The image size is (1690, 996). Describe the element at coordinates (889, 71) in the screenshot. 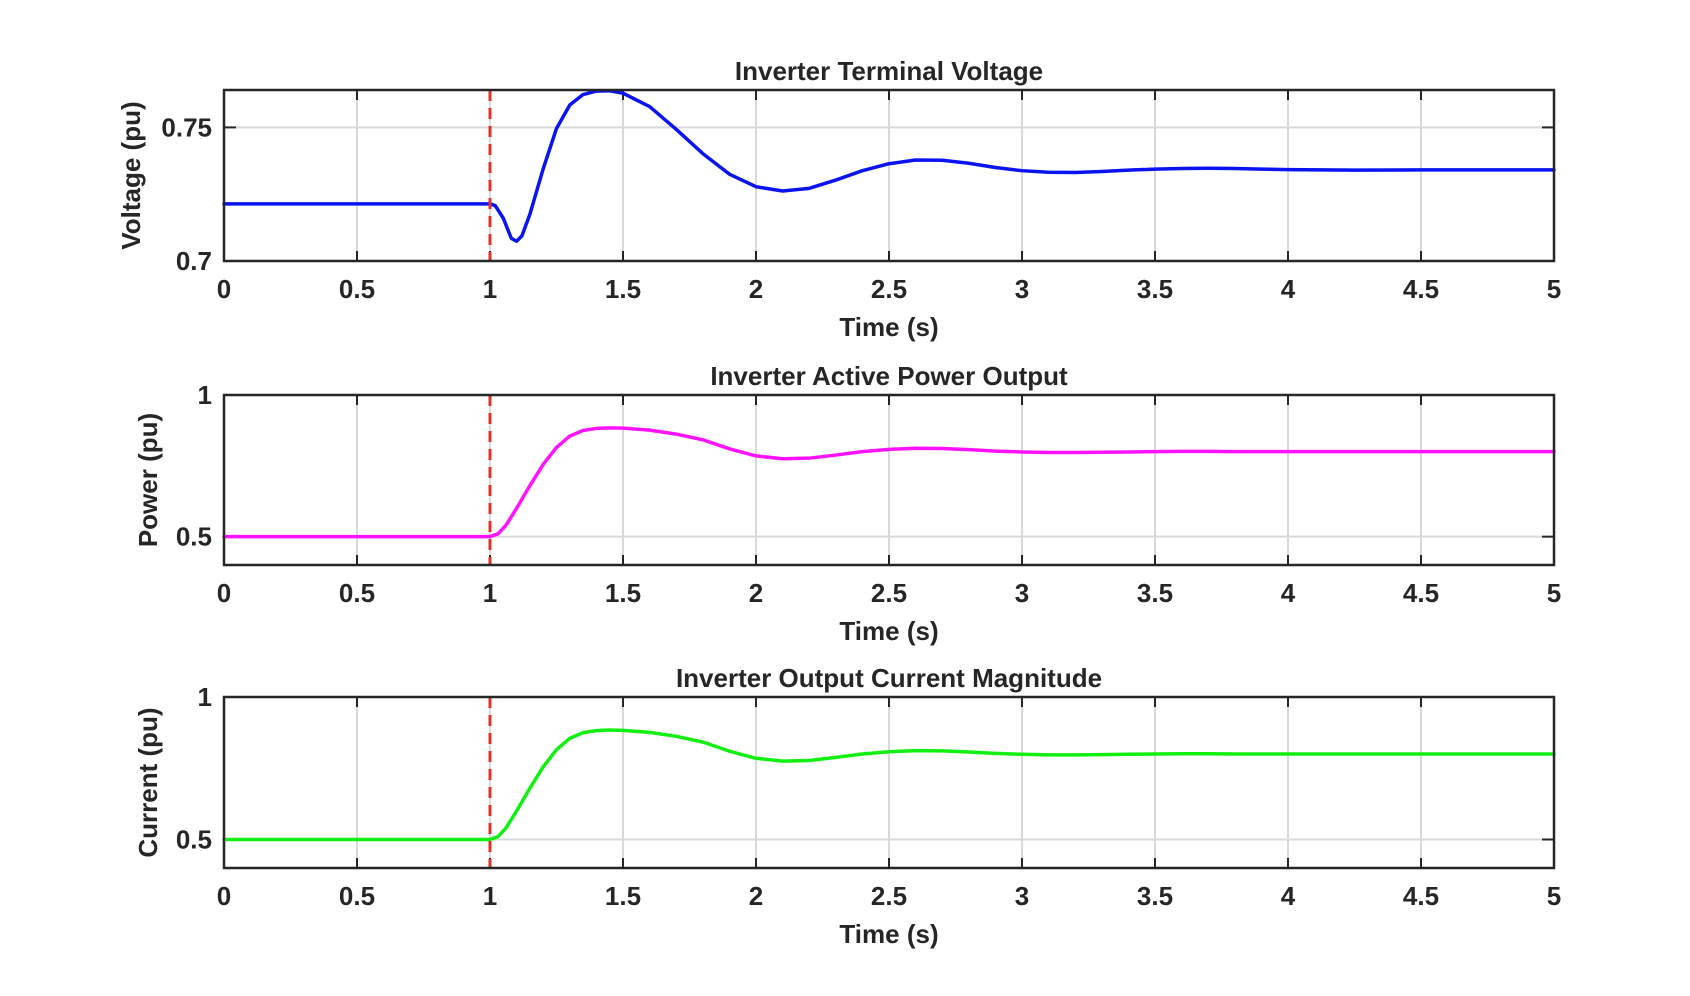

I see `chart-title: Inverter Terminal Voltage` at that location.